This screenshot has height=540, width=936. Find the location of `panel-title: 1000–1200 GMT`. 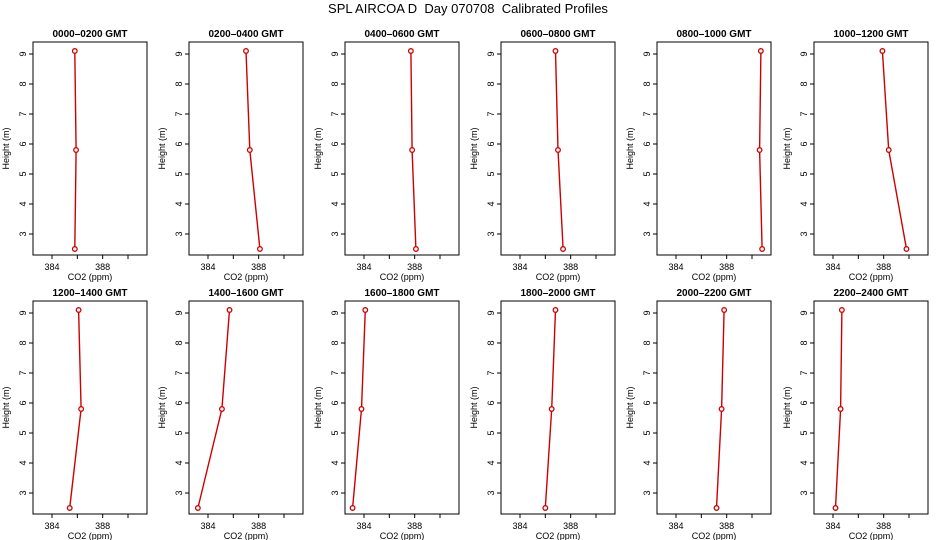

panel-title: 1000–1200 GMT is located at coordinates (870, 34).